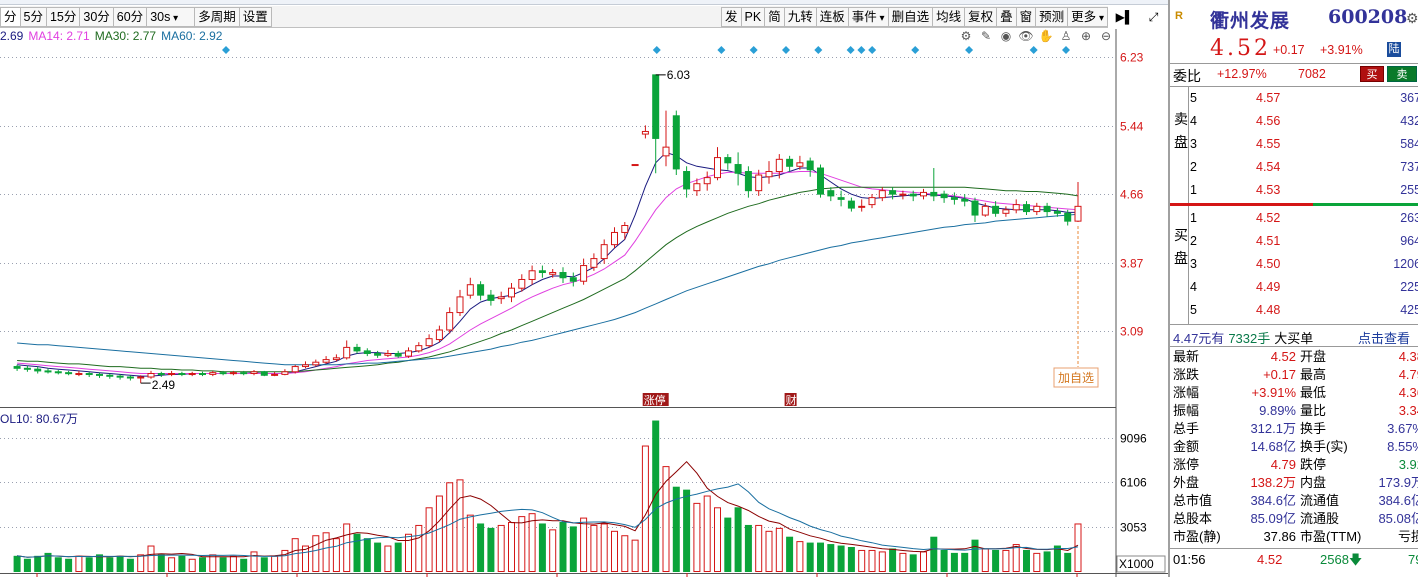 Image resolution: width=1418 pixels, height=577 pixels. Describe the element at coordinates (171, 17) in the screenshot. I see `period-button: 30s` at that location.